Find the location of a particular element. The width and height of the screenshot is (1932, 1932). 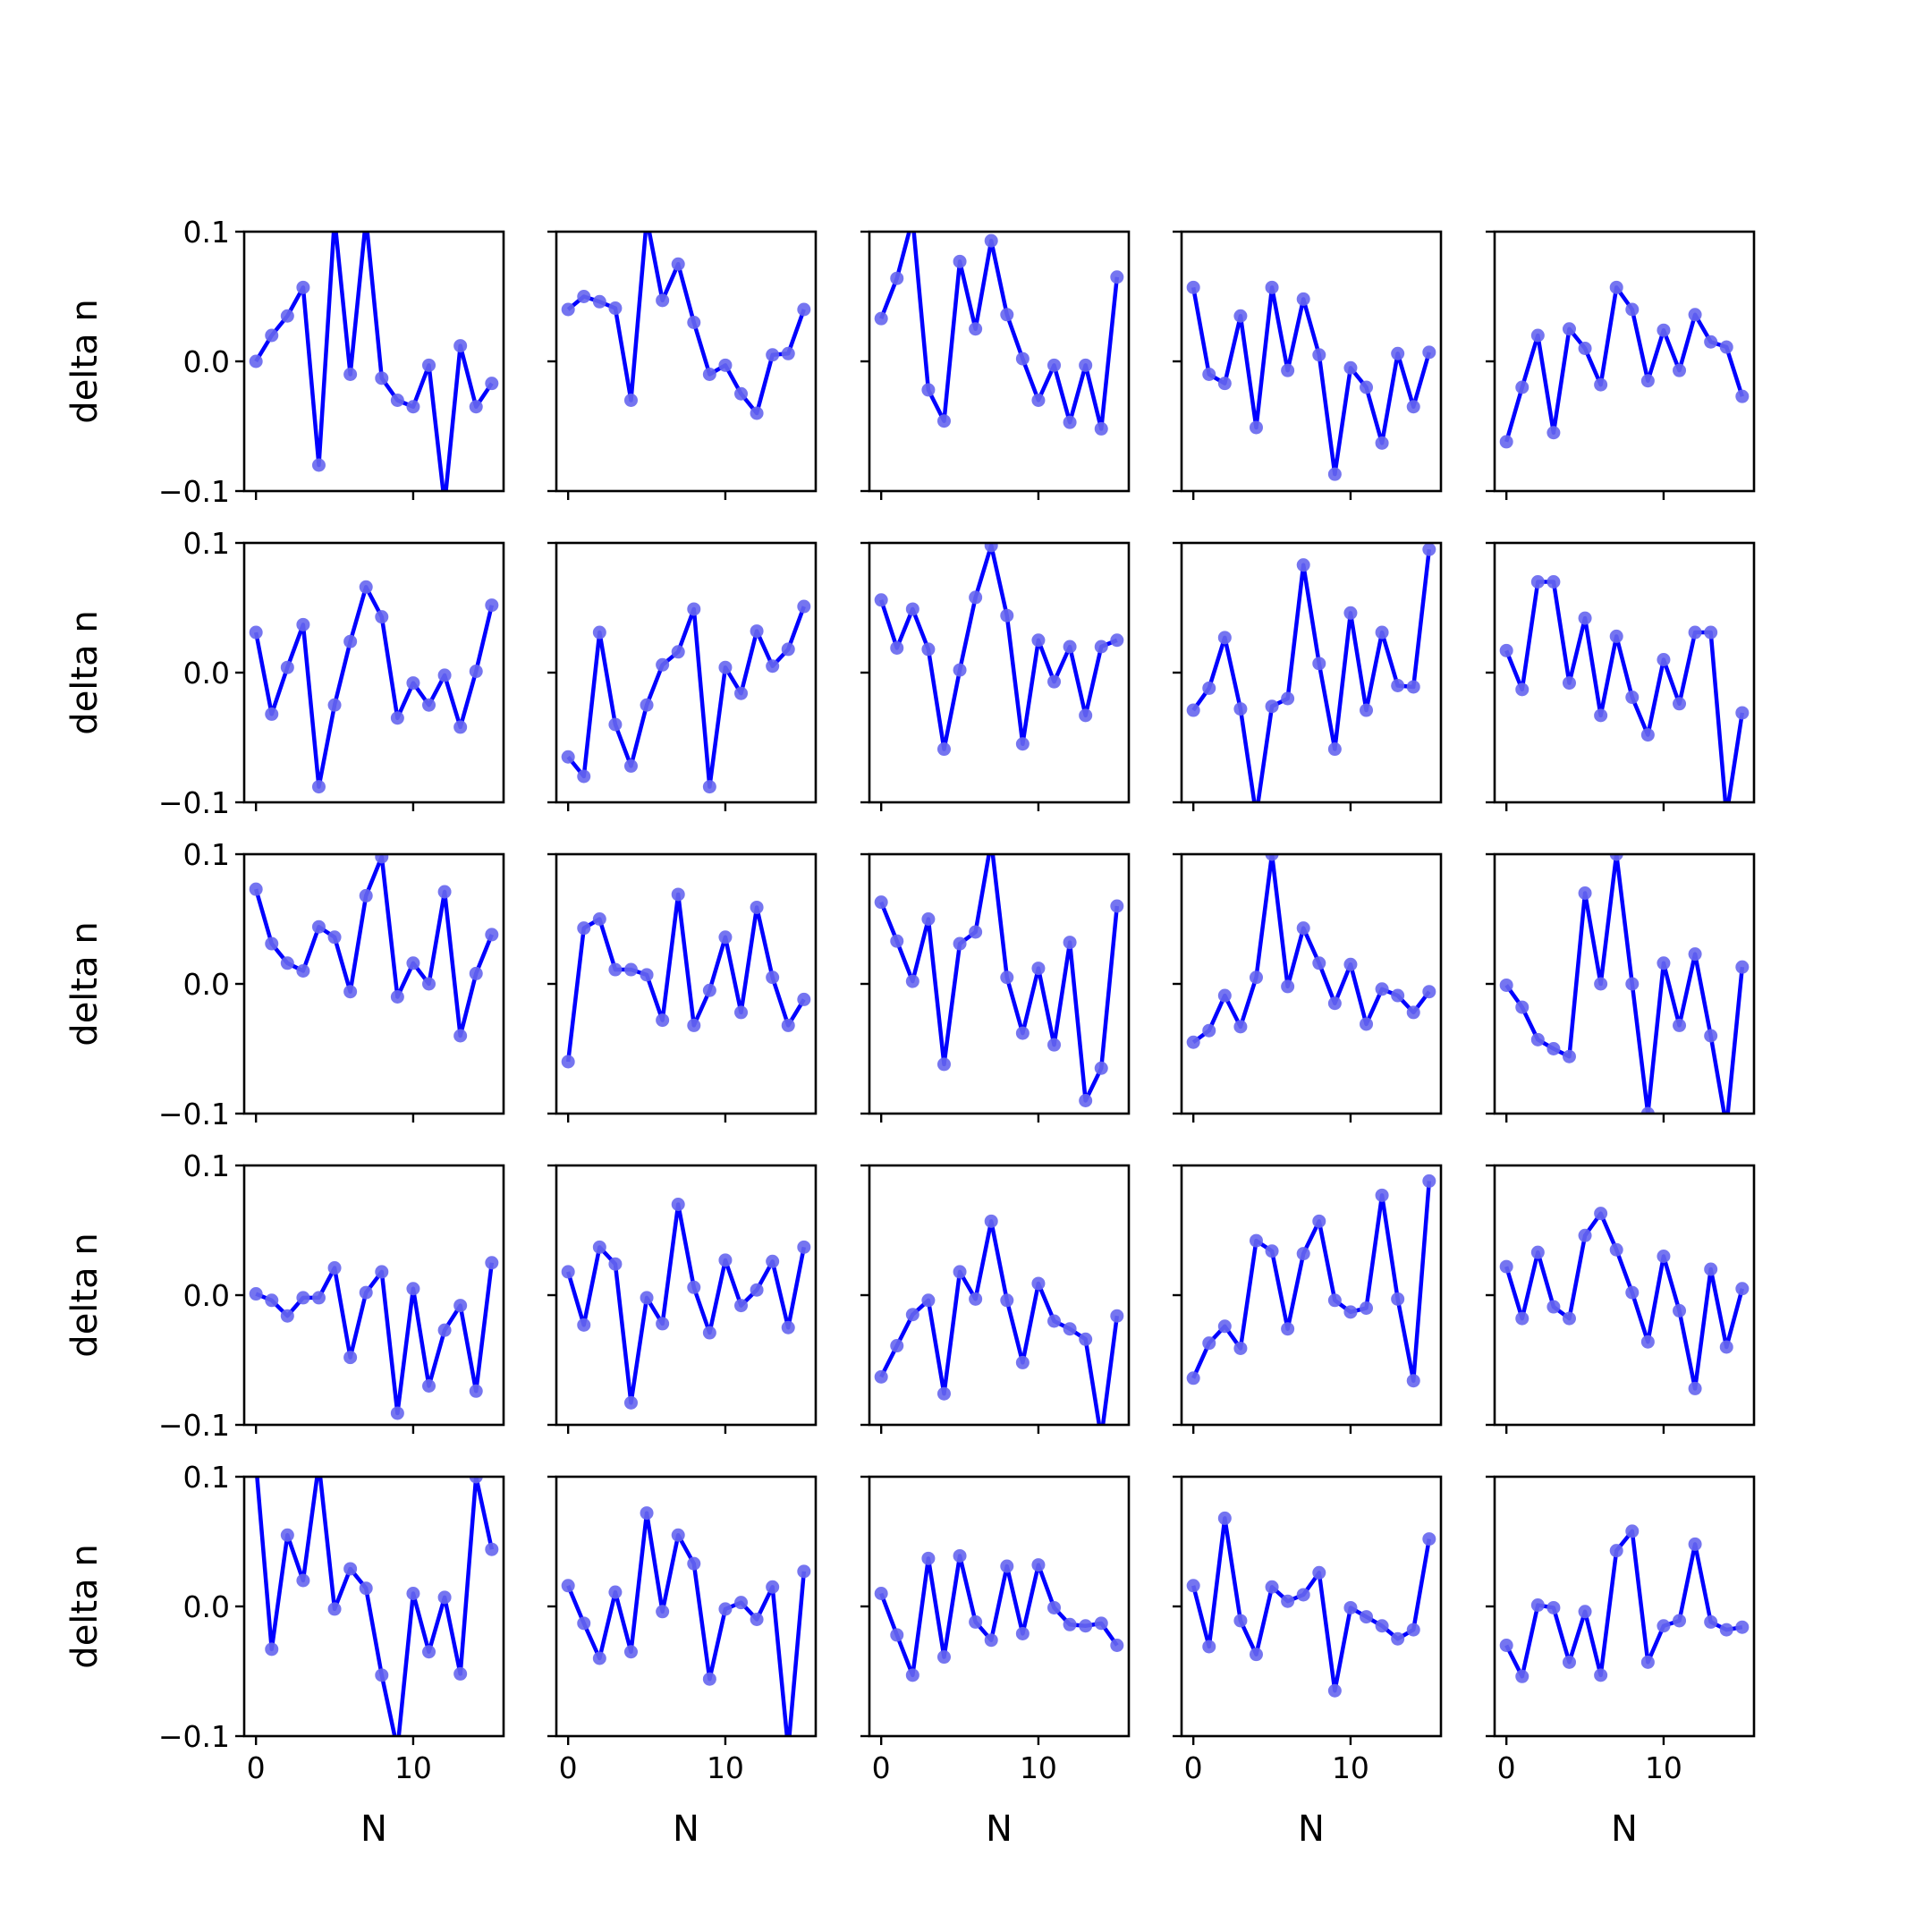

x-axis-label: N is located at coordinates (1311, 1829).